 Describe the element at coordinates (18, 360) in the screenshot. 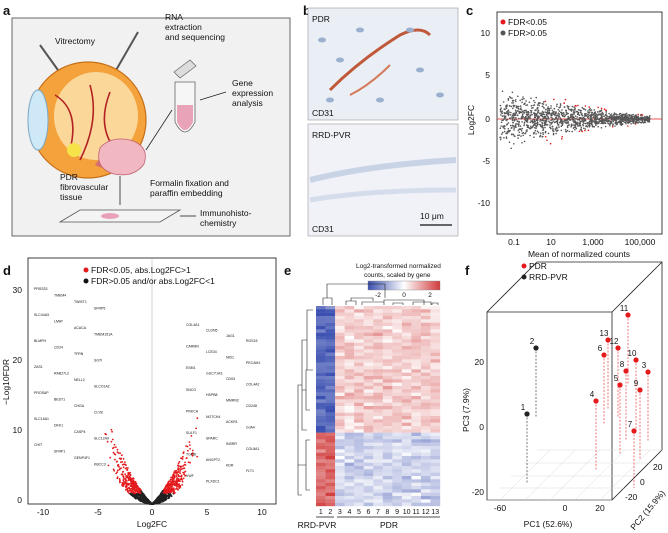

I see `d-ytick-20: 20` at that location.